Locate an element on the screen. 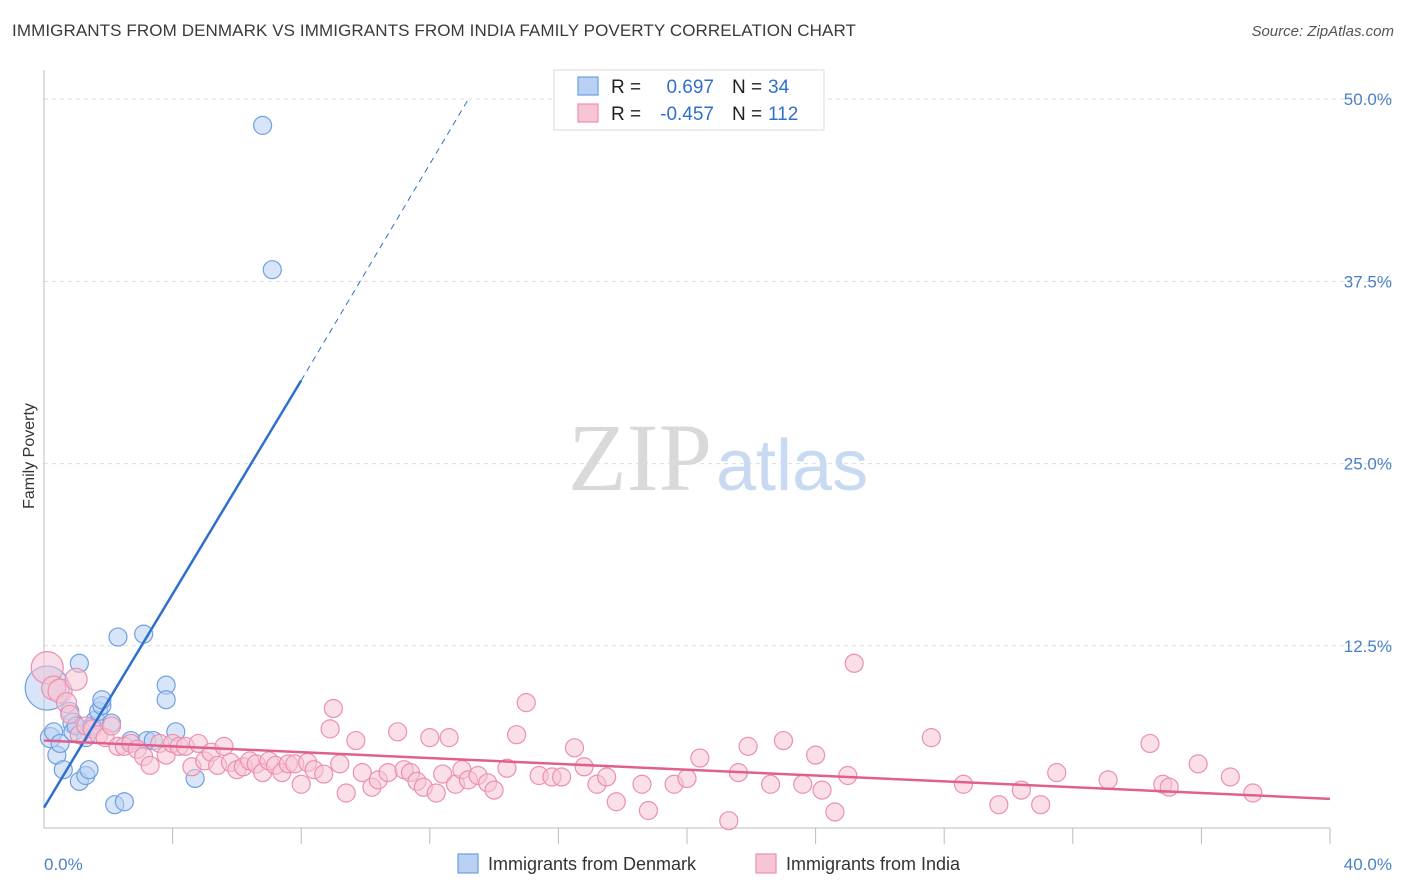 The image size is (1406, 892). stats-legend: R = 0.697 N = 34 R = -0.457 N = 112 is located at coordinates (689, 100).